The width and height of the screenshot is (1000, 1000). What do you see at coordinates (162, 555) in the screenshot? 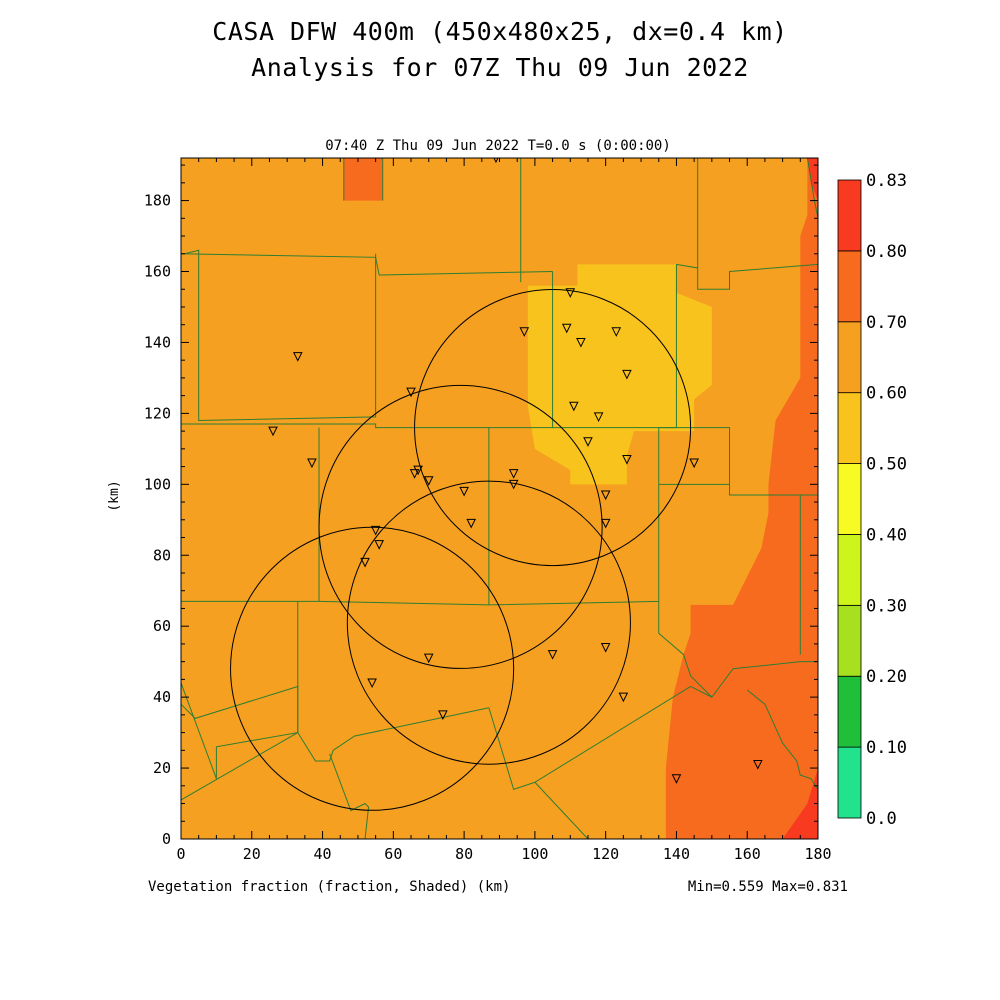
I see `y-tick-label-4: 80` at bounding box center [162, 555].